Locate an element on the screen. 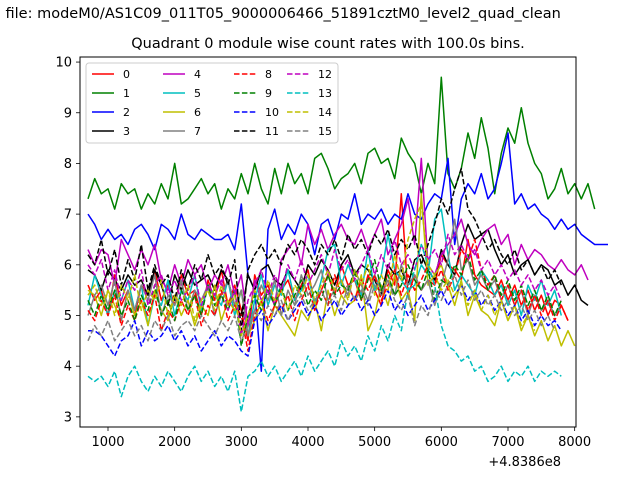  y-tick-label: 8 is located at coordinates (68, 164).